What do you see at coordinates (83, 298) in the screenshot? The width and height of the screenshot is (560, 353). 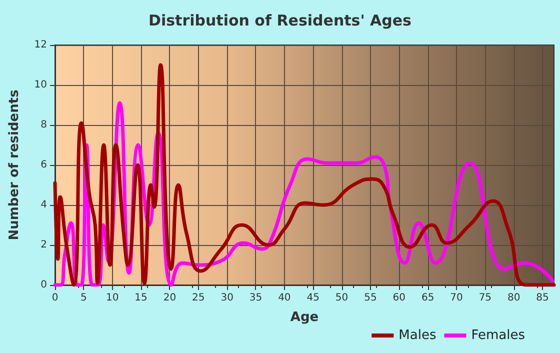 I see `x-tick-label: 5` at bounding box center [83, 298].